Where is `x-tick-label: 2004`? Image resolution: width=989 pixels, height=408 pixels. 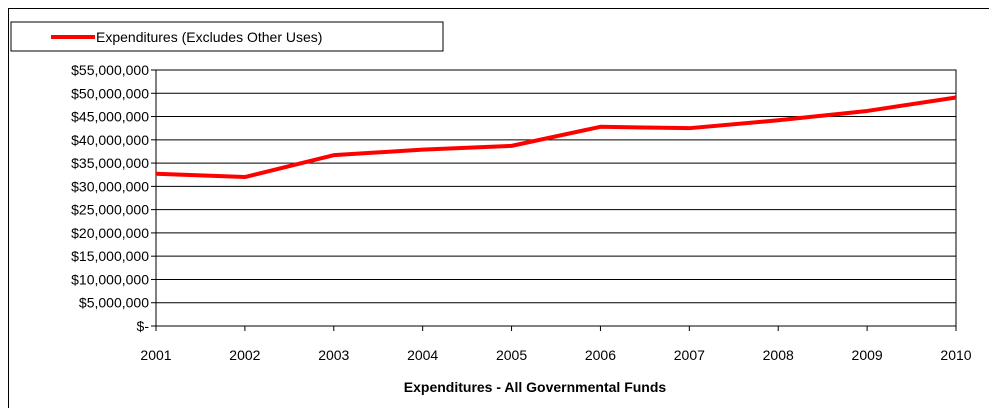 x-tick-label: 2004 is located at coordinates (422, 355).